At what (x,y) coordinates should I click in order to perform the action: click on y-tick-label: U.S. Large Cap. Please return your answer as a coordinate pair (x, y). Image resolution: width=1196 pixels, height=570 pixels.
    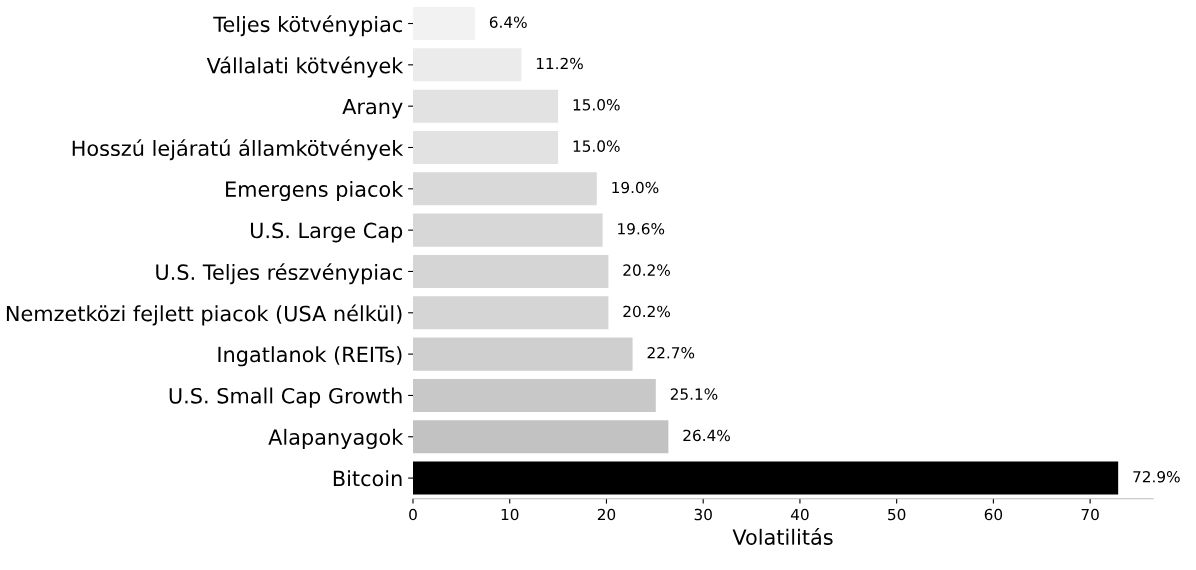
    Looking at the image, I should click on (326, 232).